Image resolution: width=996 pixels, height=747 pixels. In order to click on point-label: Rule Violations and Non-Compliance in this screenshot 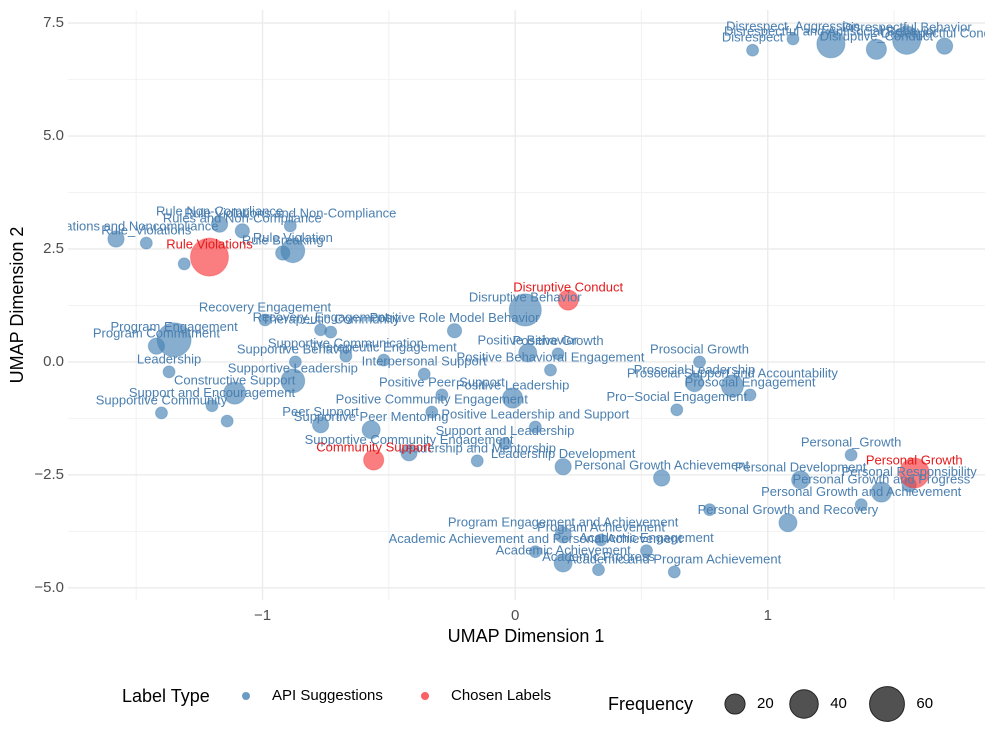, I will do `click(290, 212)`.